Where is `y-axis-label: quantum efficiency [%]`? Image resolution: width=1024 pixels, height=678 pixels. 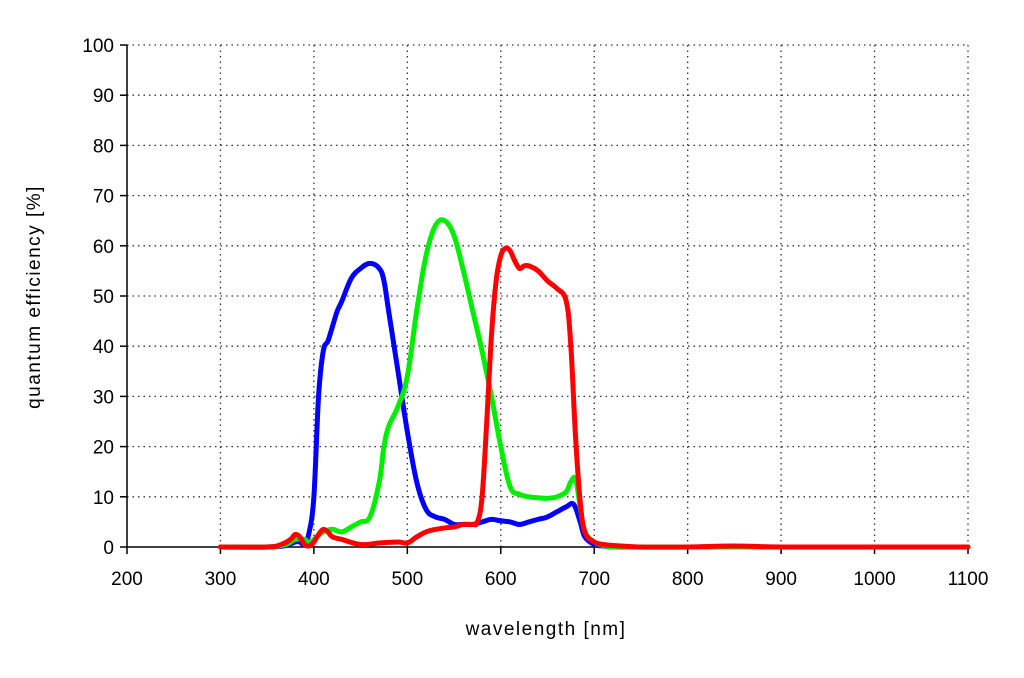
y-axis-label: quantum efficiency [%] is located at coordinates (34, 297).